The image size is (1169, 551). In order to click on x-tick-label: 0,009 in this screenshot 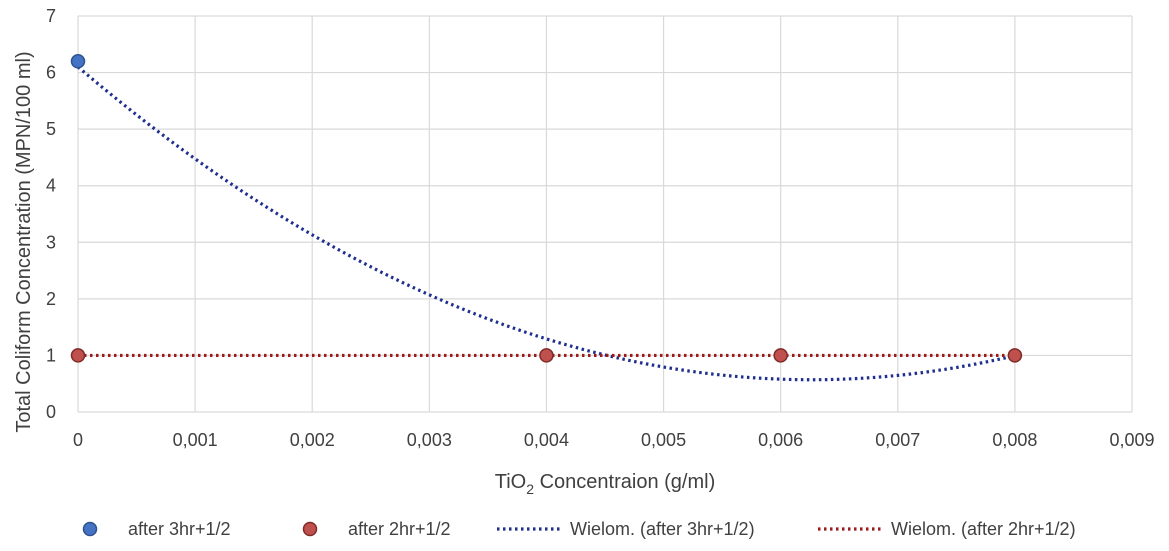, I will do `click(1131, 440)`.